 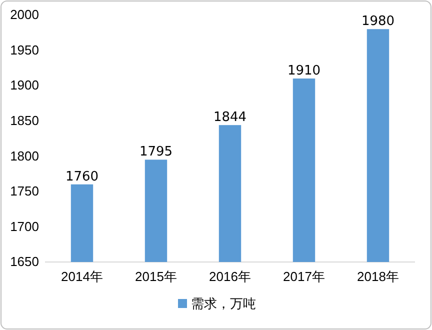 What do you see at coordinates (156, 152) in the screenshot?
I see `data-label: 1795` at bounding box center [156, 152].